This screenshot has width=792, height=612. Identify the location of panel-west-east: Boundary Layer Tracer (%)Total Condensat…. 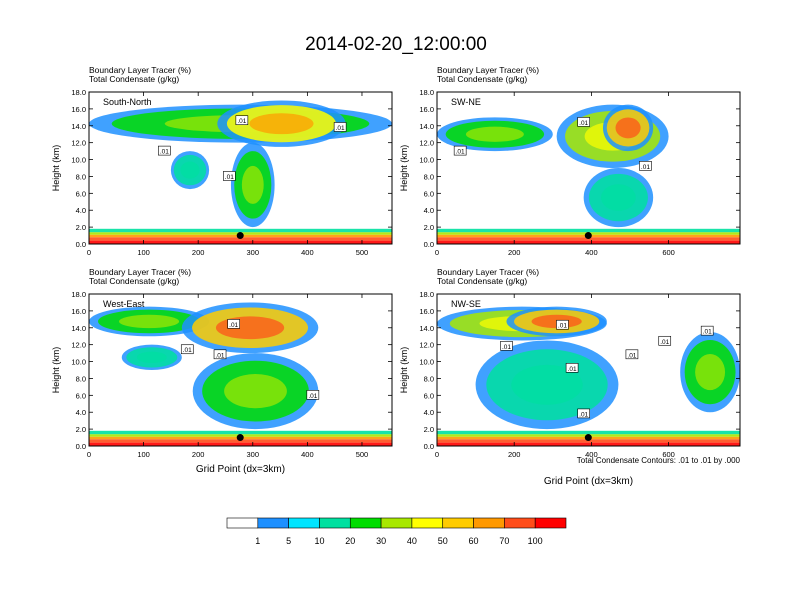
(222, 371).